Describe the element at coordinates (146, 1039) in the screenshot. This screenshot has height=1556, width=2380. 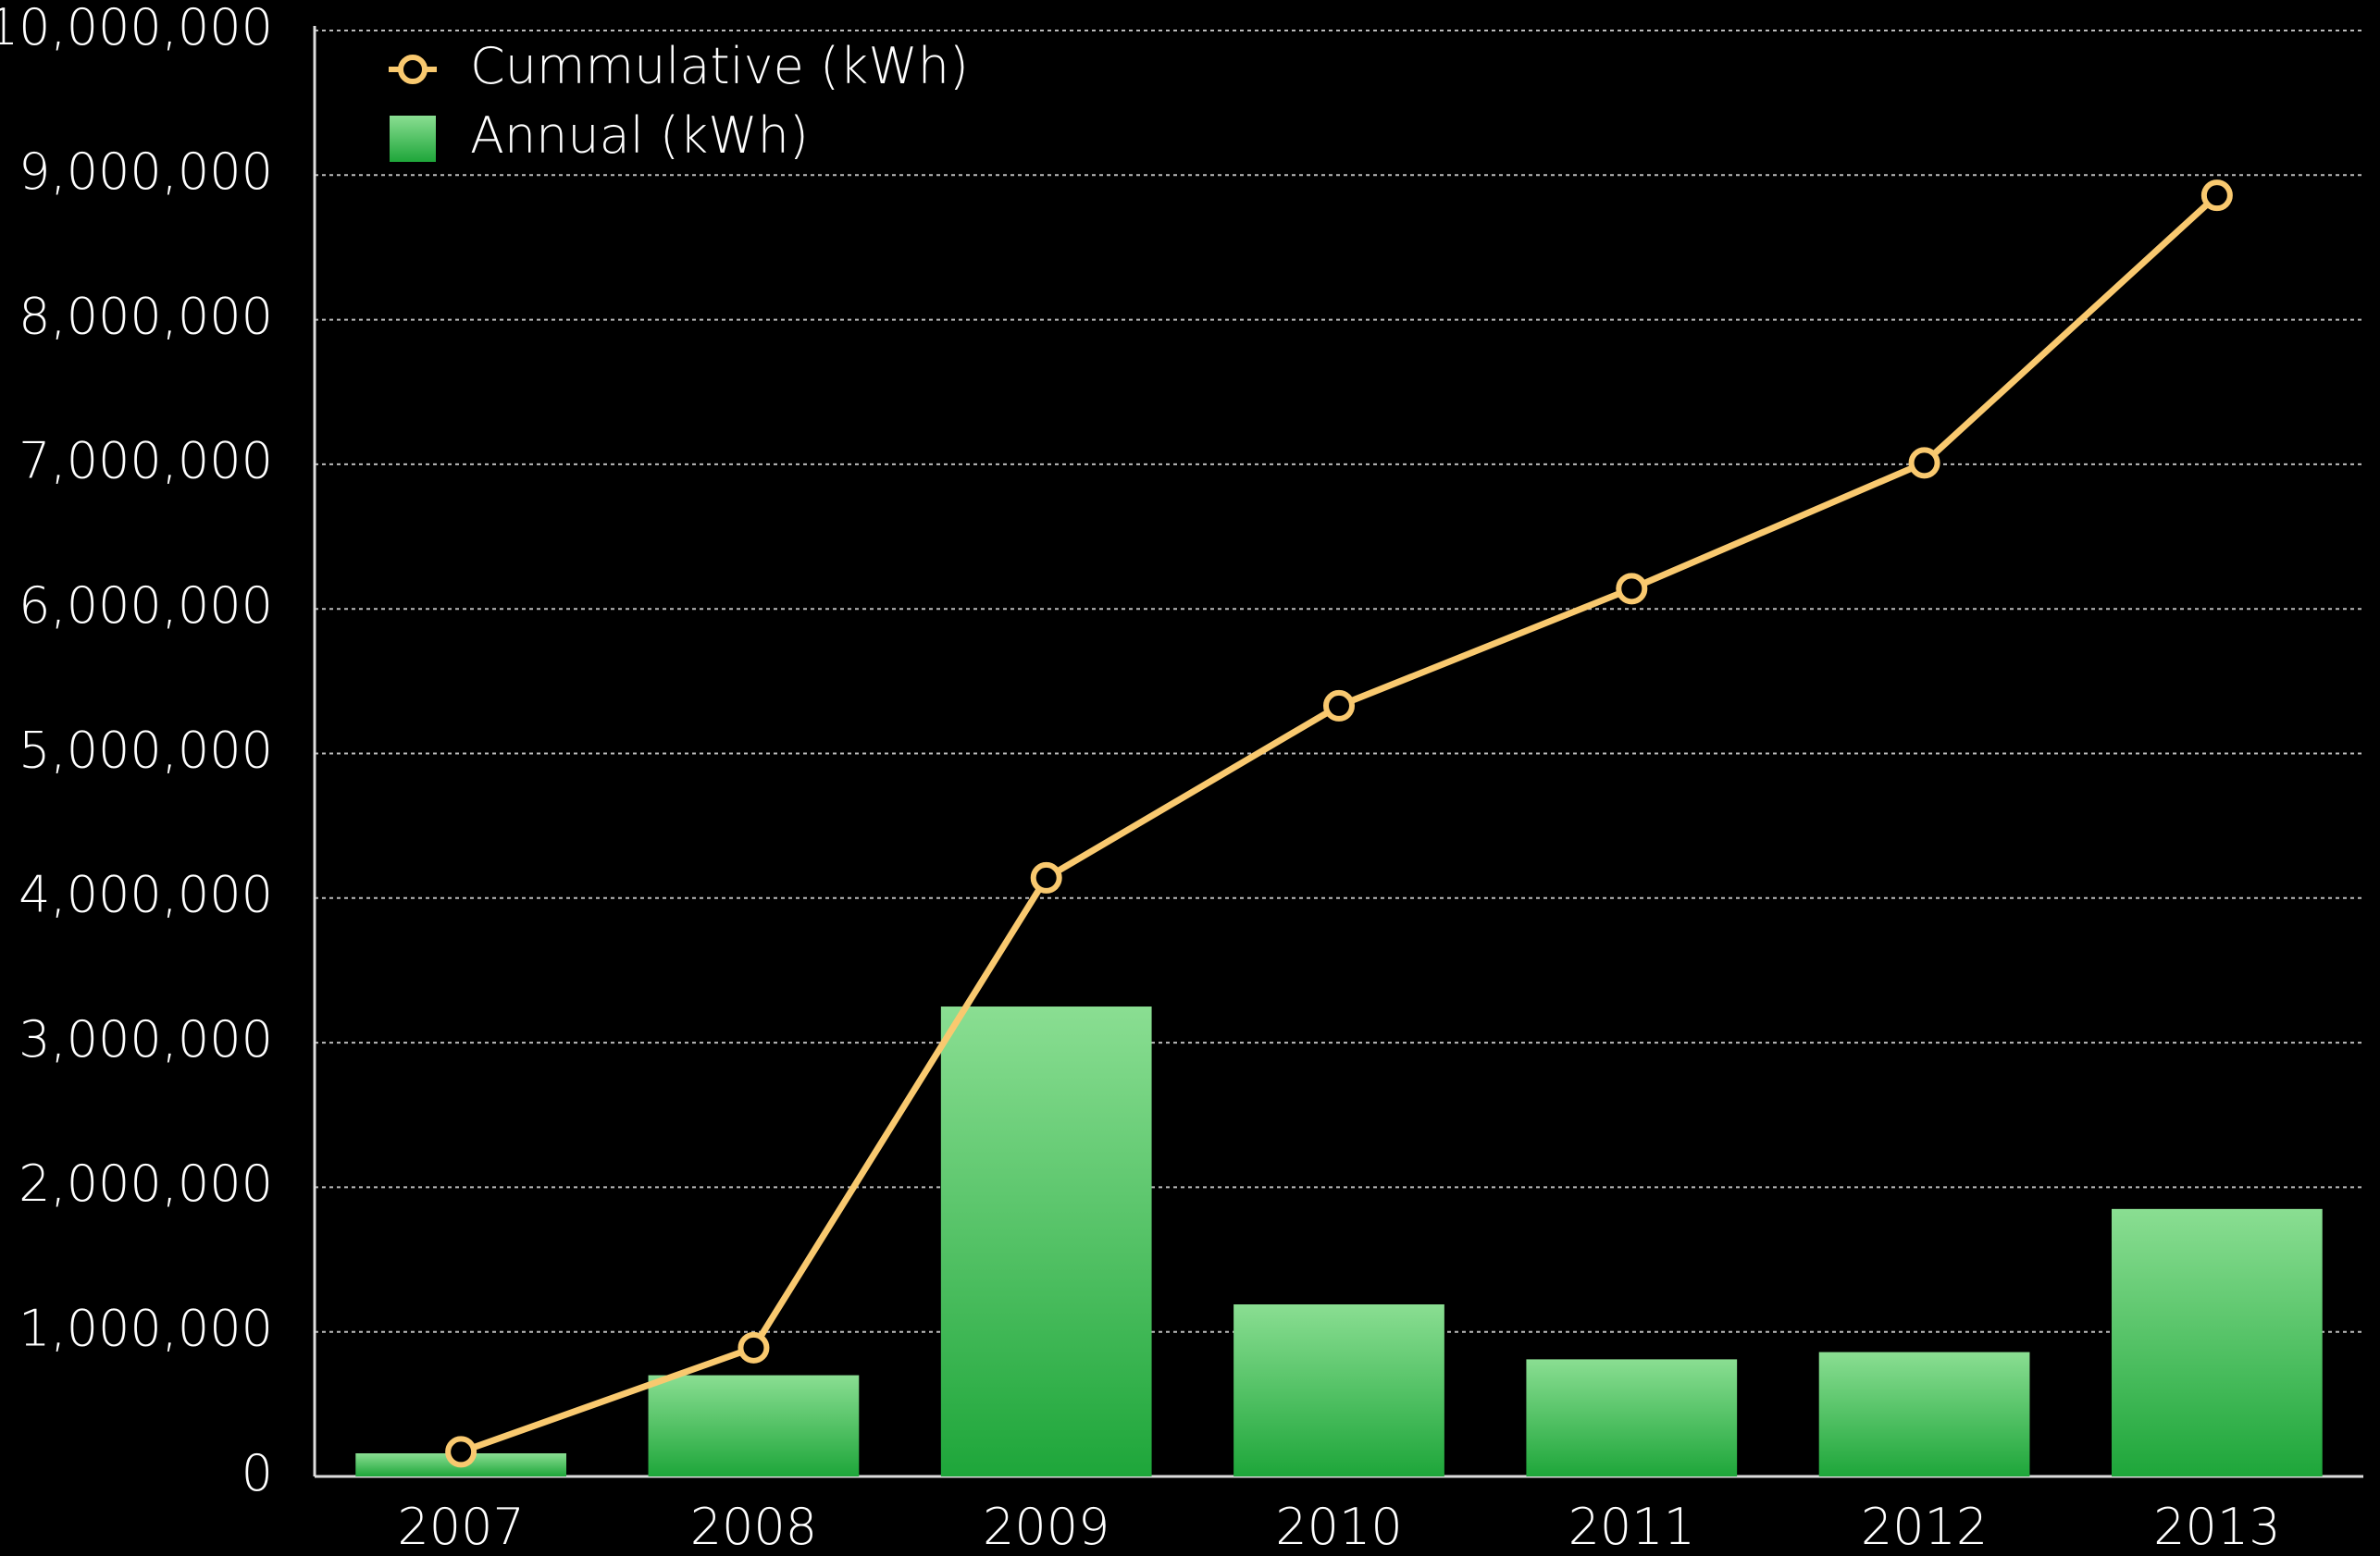
I see `y-tick-label: 3,000,000` at that location.